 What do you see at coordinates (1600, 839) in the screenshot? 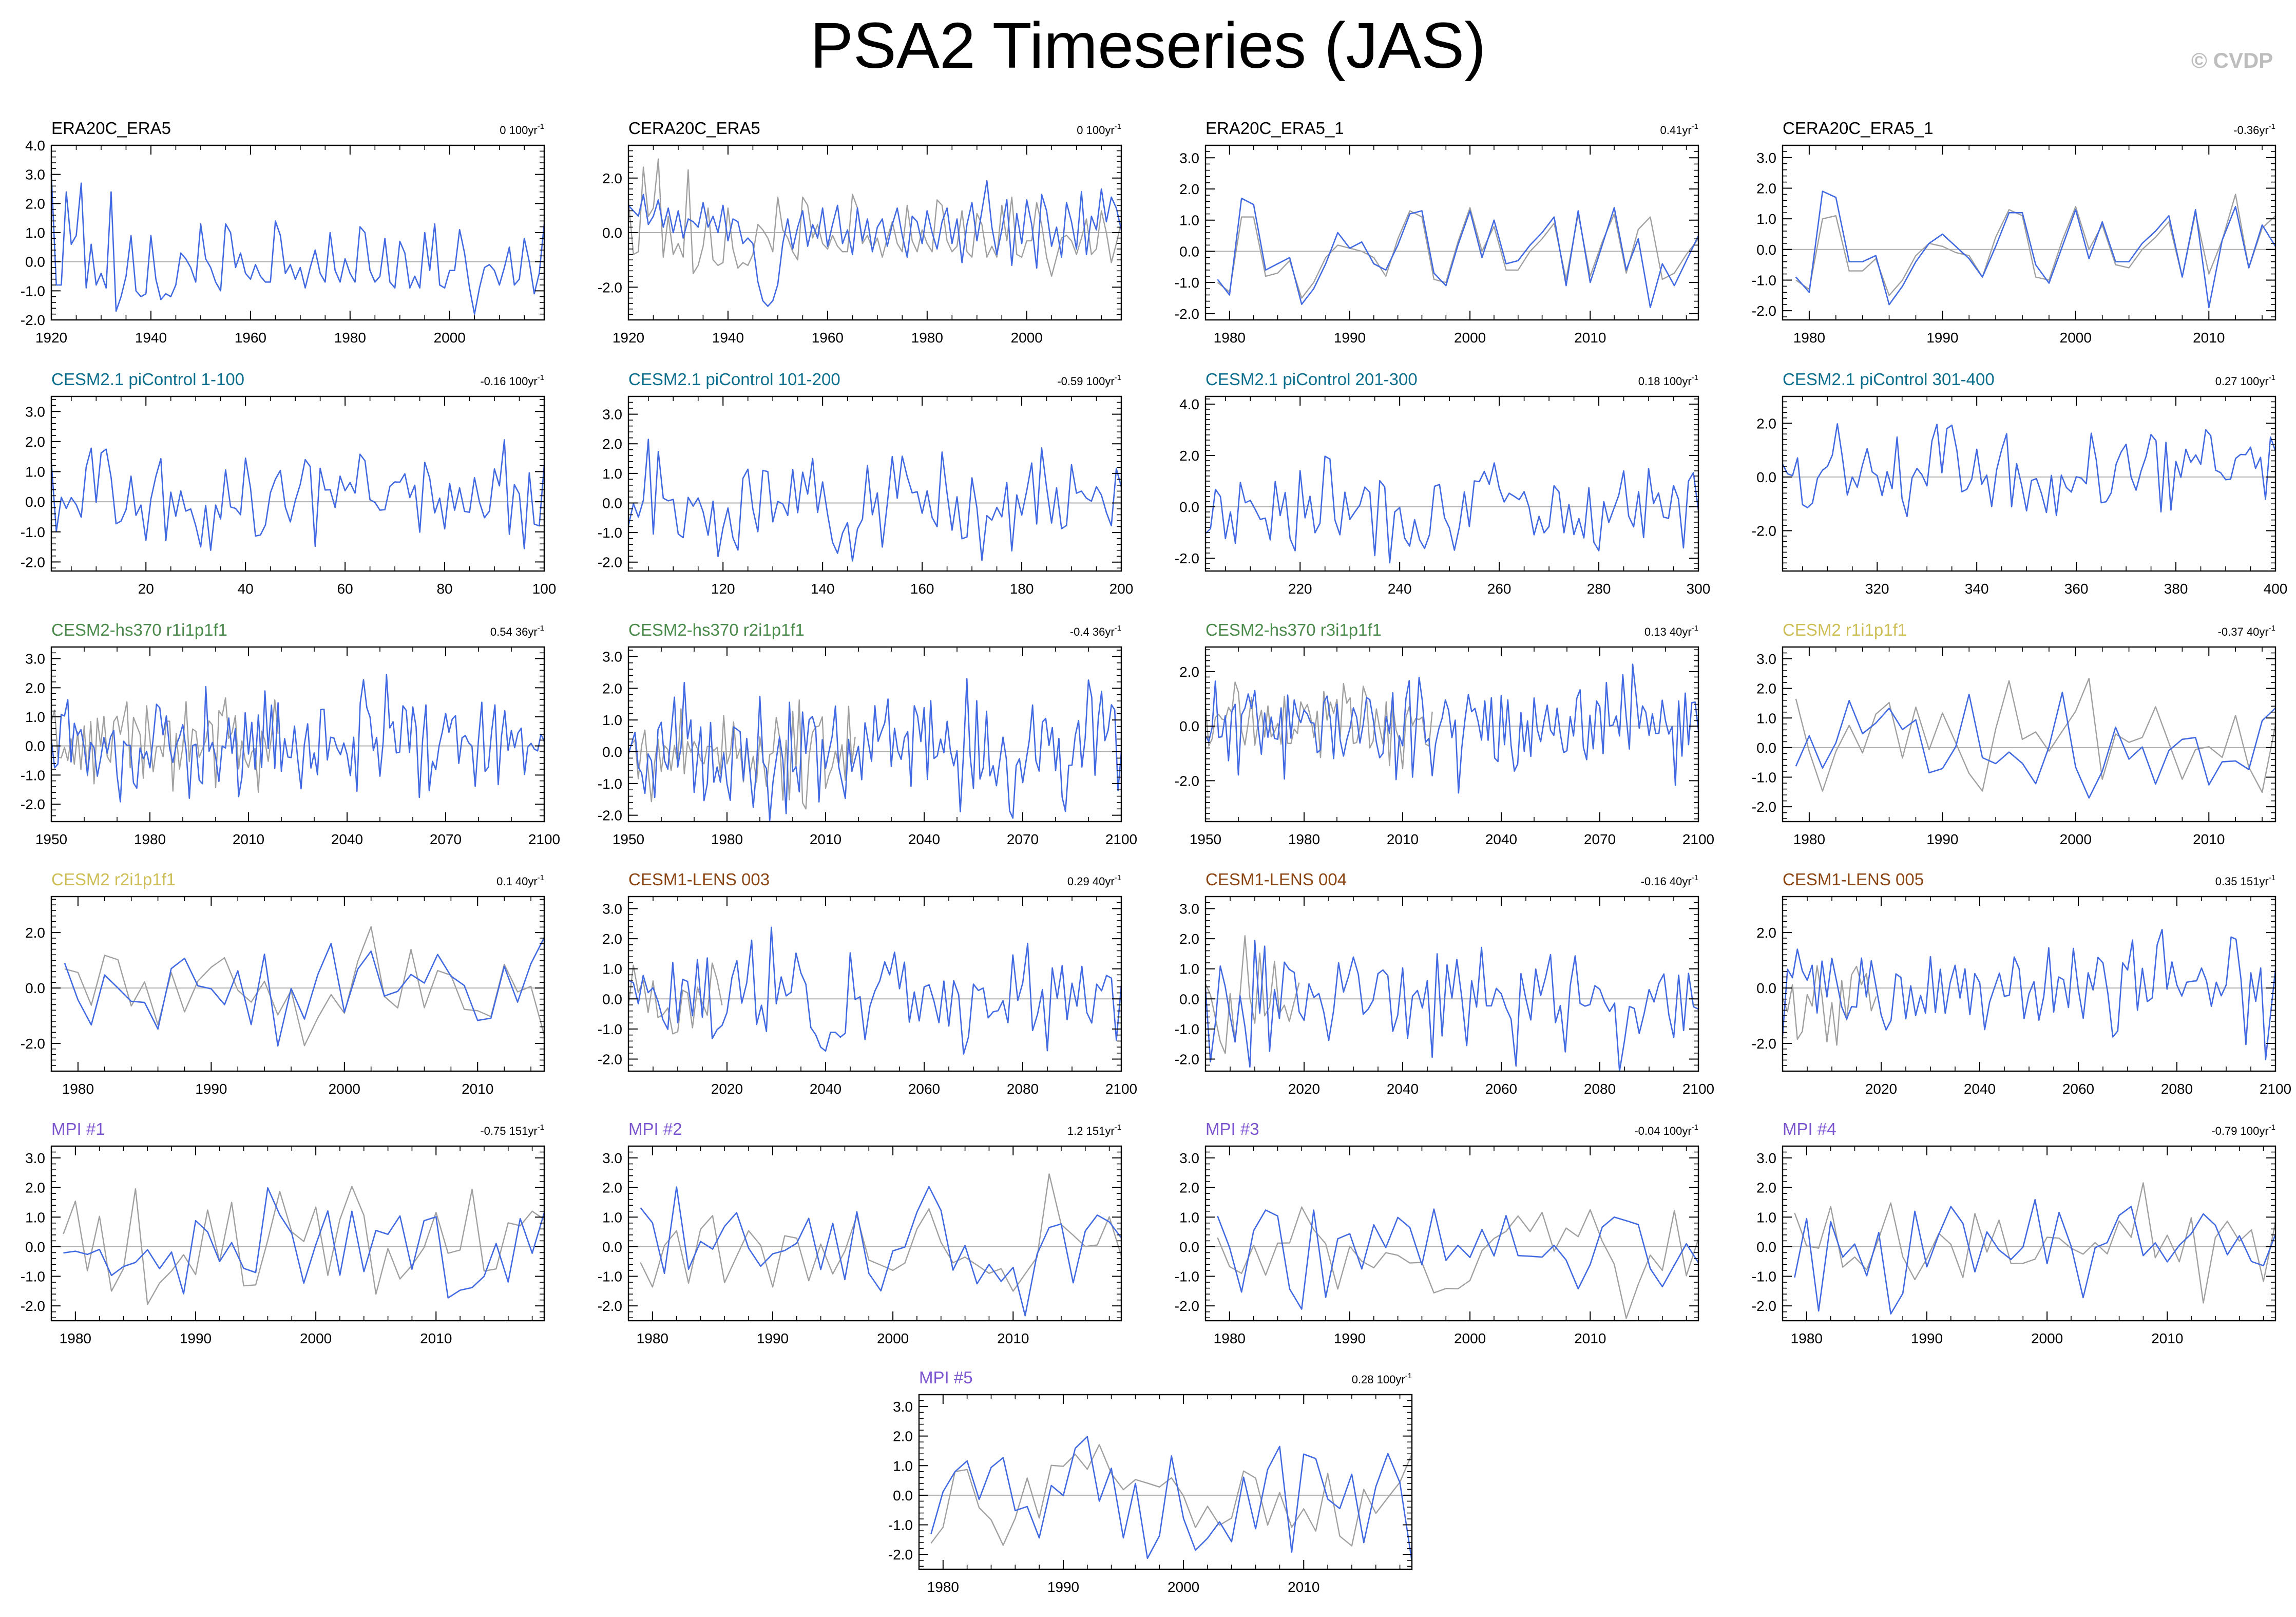
I see `x-tick-label: 2070` at bounding box center [1600, 839].